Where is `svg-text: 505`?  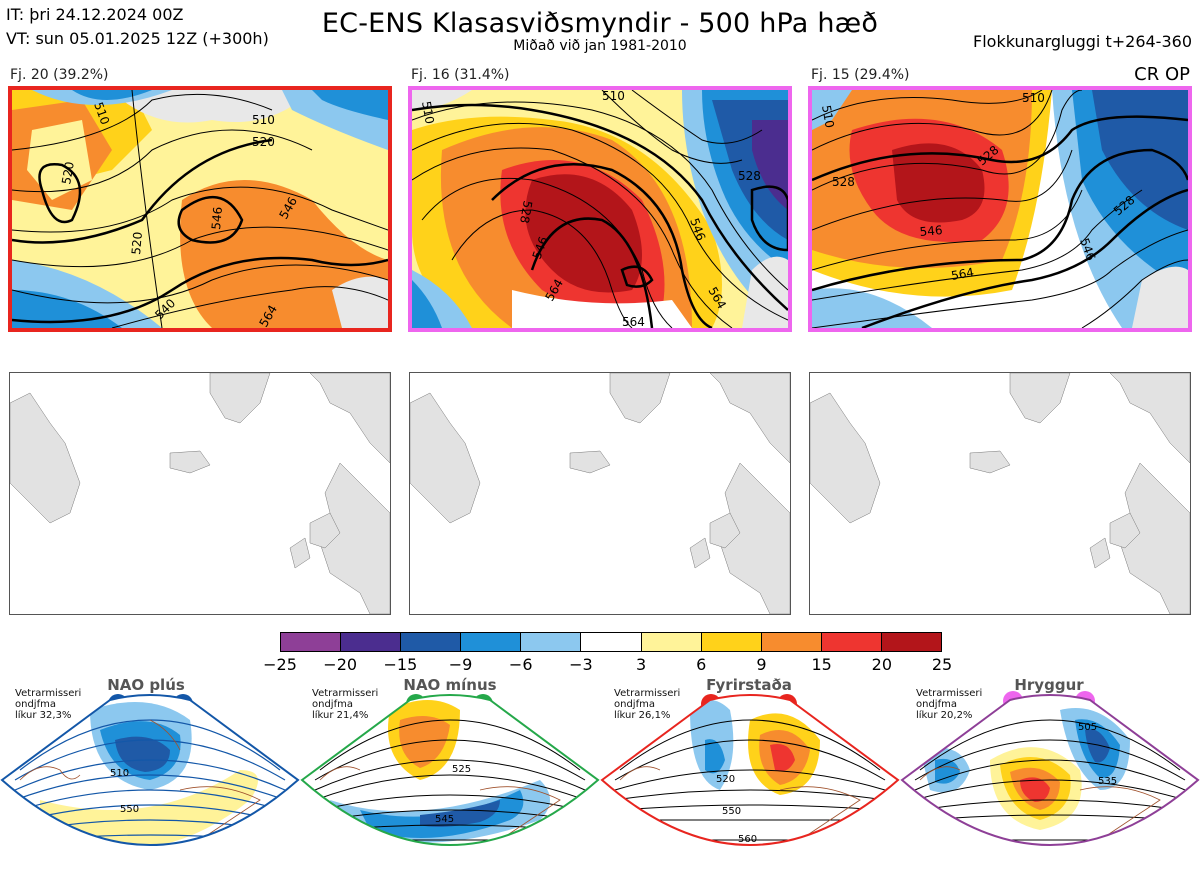
svg-text: 505 is located at coordinates (1087, 727).